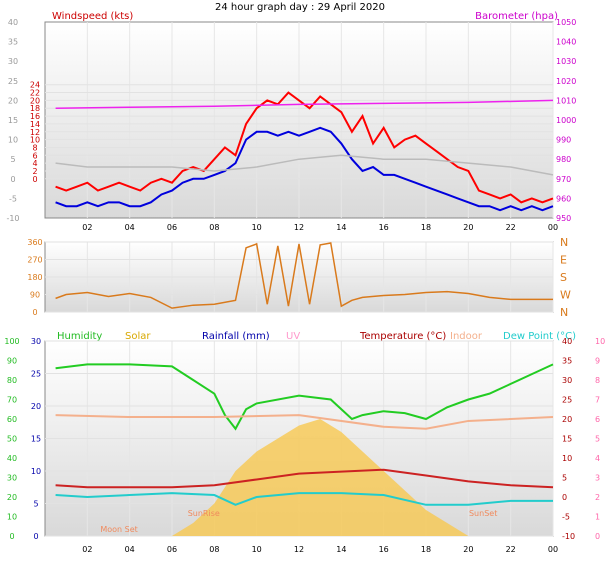 Image resolution: width=608 pixels, height=566 pixels. I want to click on left-outer-tick: -5, so click(13, 198).